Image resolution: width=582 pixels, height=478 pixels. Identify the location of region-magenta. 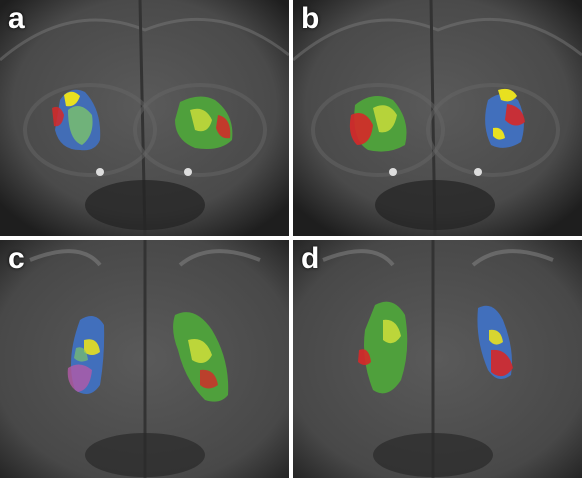
(79, 378).